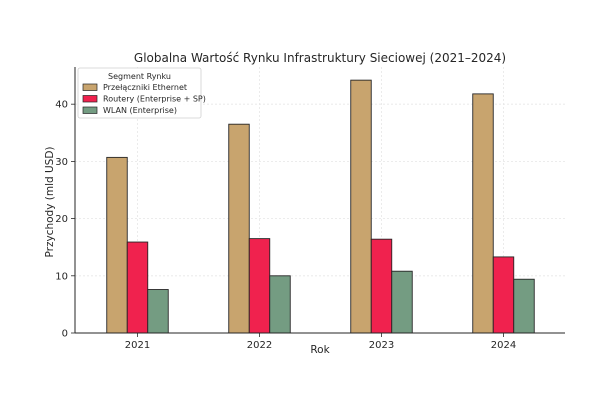  Describe the element at coordinates (65, 334) in the screenshot. I see `y-tick-label: 0` at that location.